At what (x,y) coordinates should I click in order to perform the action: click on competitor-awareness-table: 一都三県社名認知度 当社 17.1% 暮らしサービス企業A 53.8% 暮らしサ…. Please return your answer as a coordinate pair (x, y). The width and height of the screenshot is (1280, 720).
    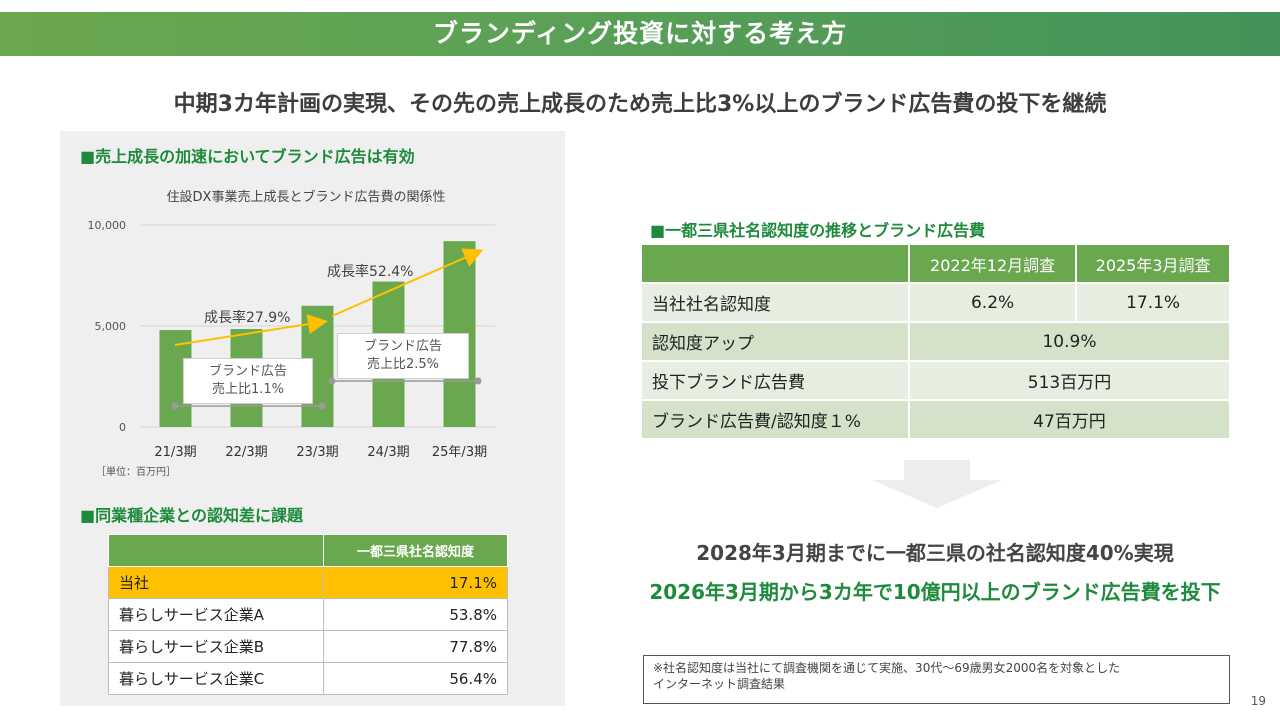
    Looking at the image, I should click on (308, 614).